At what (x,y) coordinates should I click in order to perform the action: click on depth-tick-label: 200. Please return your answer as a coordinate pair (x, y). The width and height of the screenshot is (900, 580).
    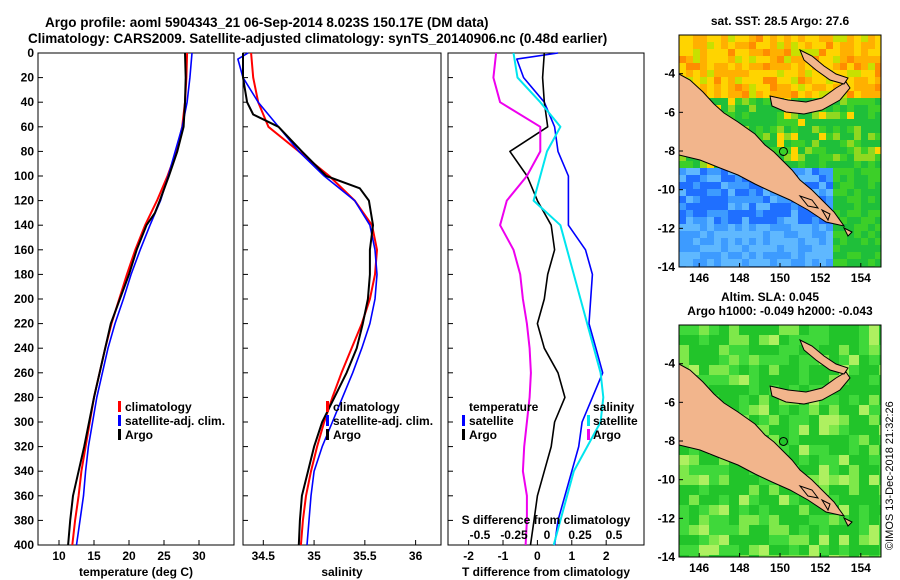
    Looking at the image, I should click on (24, 299).